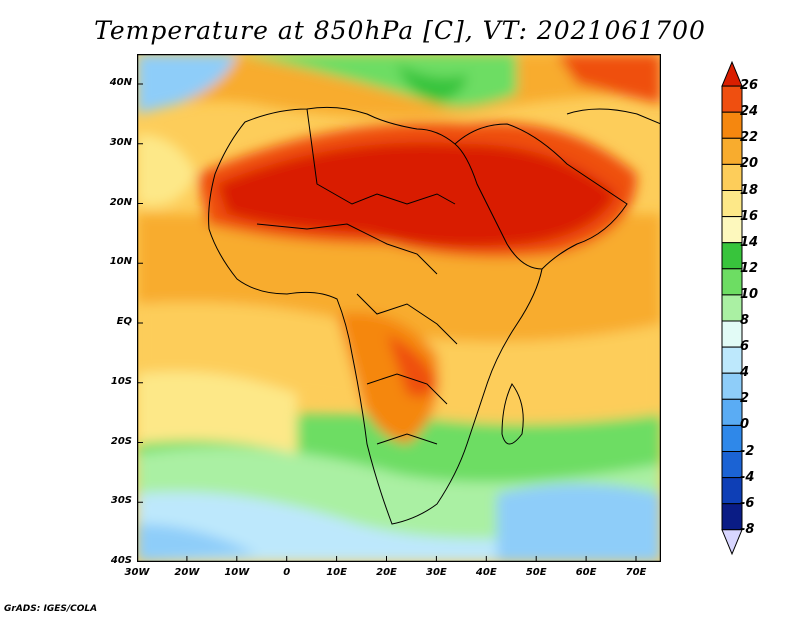  Describe the element at coordinates (749, 190) in the screenshot. I see `colorbar-tick-label: 18` at that location.